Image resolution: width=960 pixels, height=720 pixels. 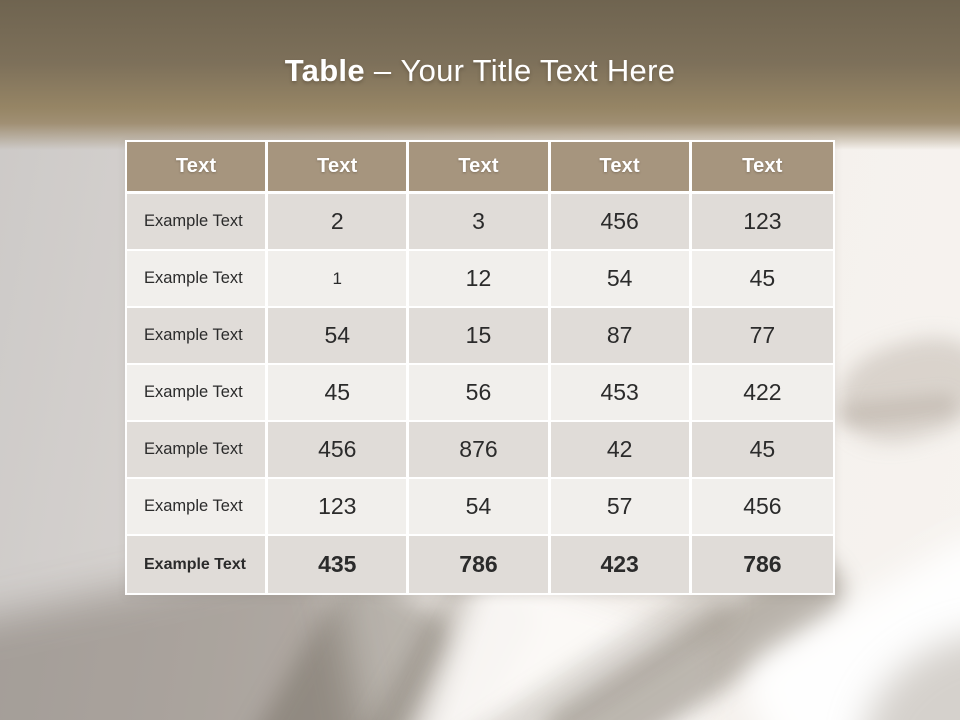 I want to click on table-header: Text Text Text Text Text, so click(x=480, y=168).